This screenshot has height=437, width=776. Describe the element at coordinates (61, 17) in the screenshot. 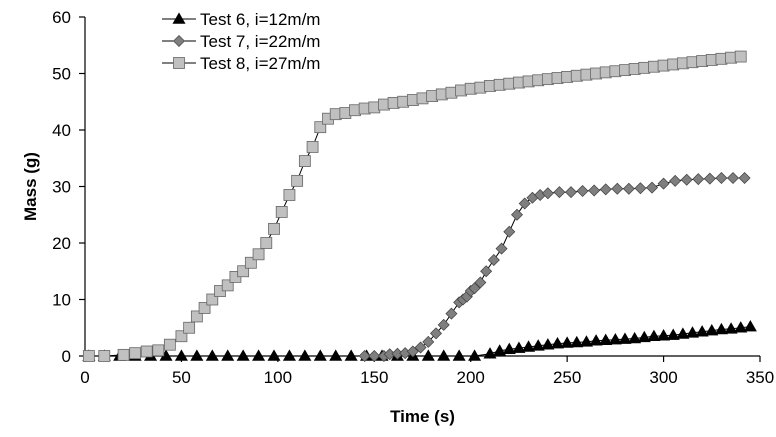

I see `y-tick-label: 60` at that location.